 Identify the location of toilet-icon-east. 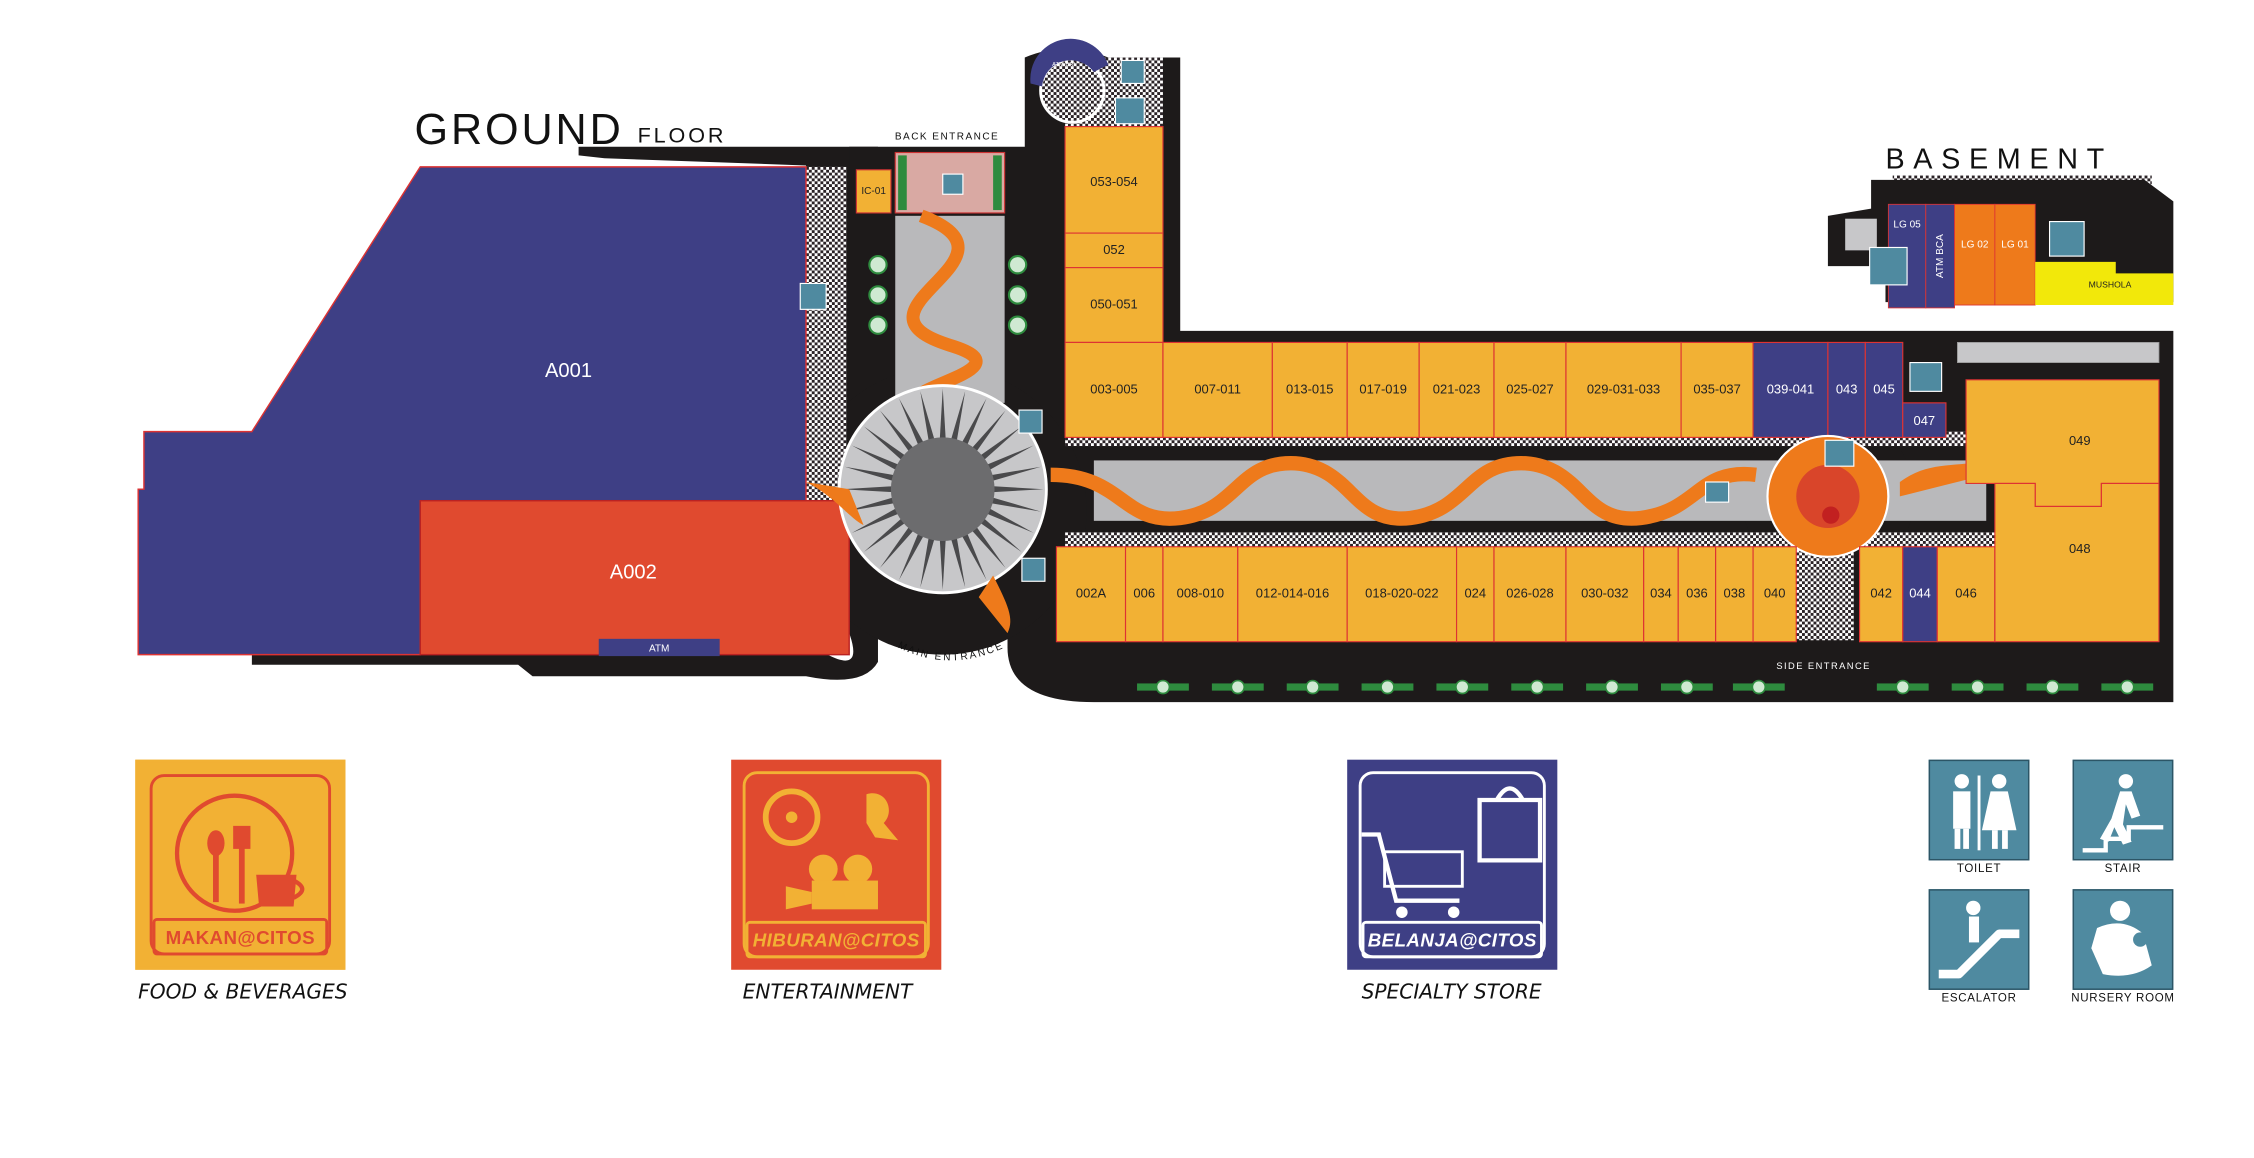
(1839, 453).